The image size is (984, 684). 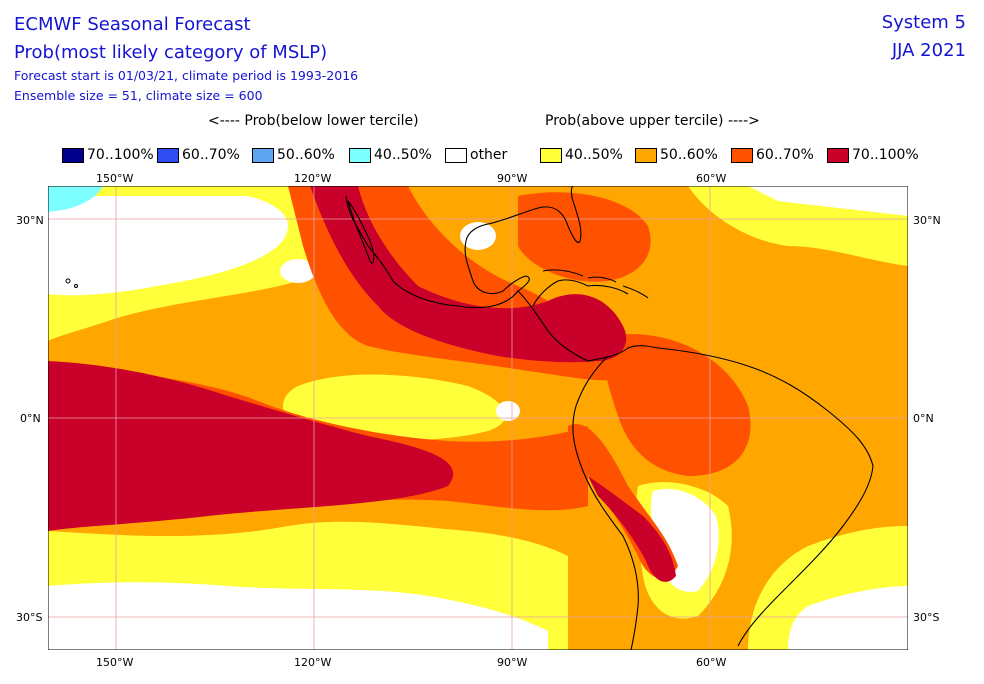 I want to click on legend-item-above-40-50: 40..50%, so click(x=581, y=155).